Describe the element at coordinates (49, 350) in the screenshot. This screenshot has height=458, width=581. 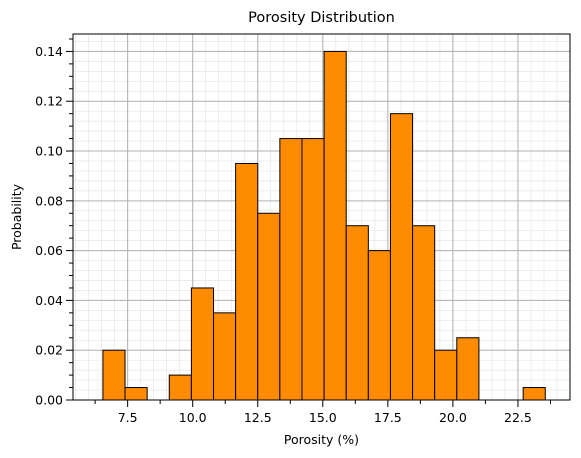
I see `y-tick-label: 0.02` at that location.